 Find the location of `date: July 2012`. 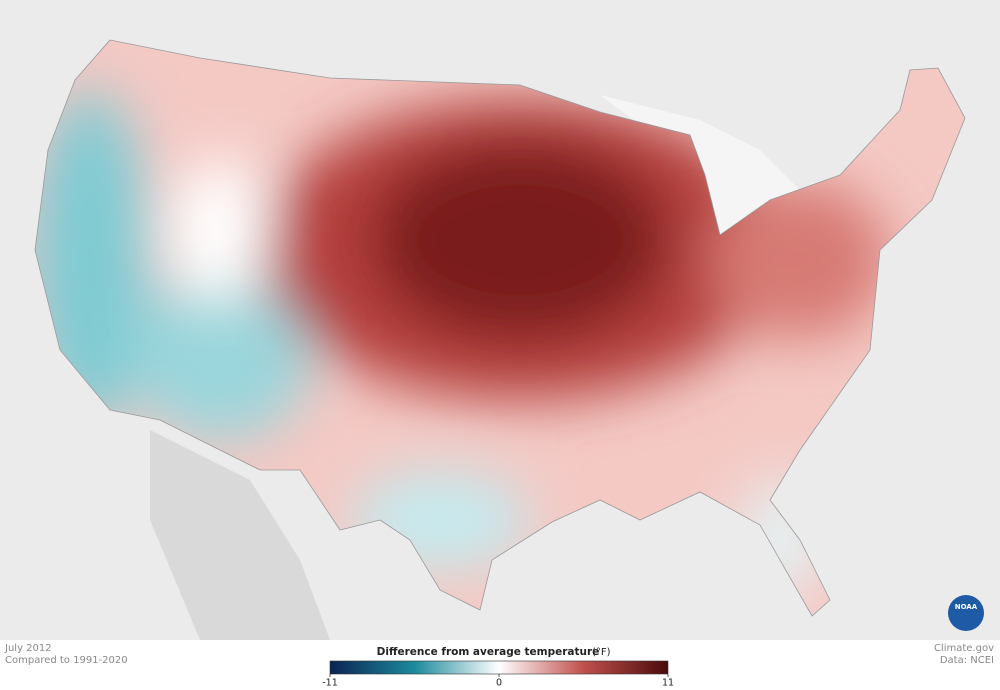

date: July 2012 is located at coordinates (28, 648).